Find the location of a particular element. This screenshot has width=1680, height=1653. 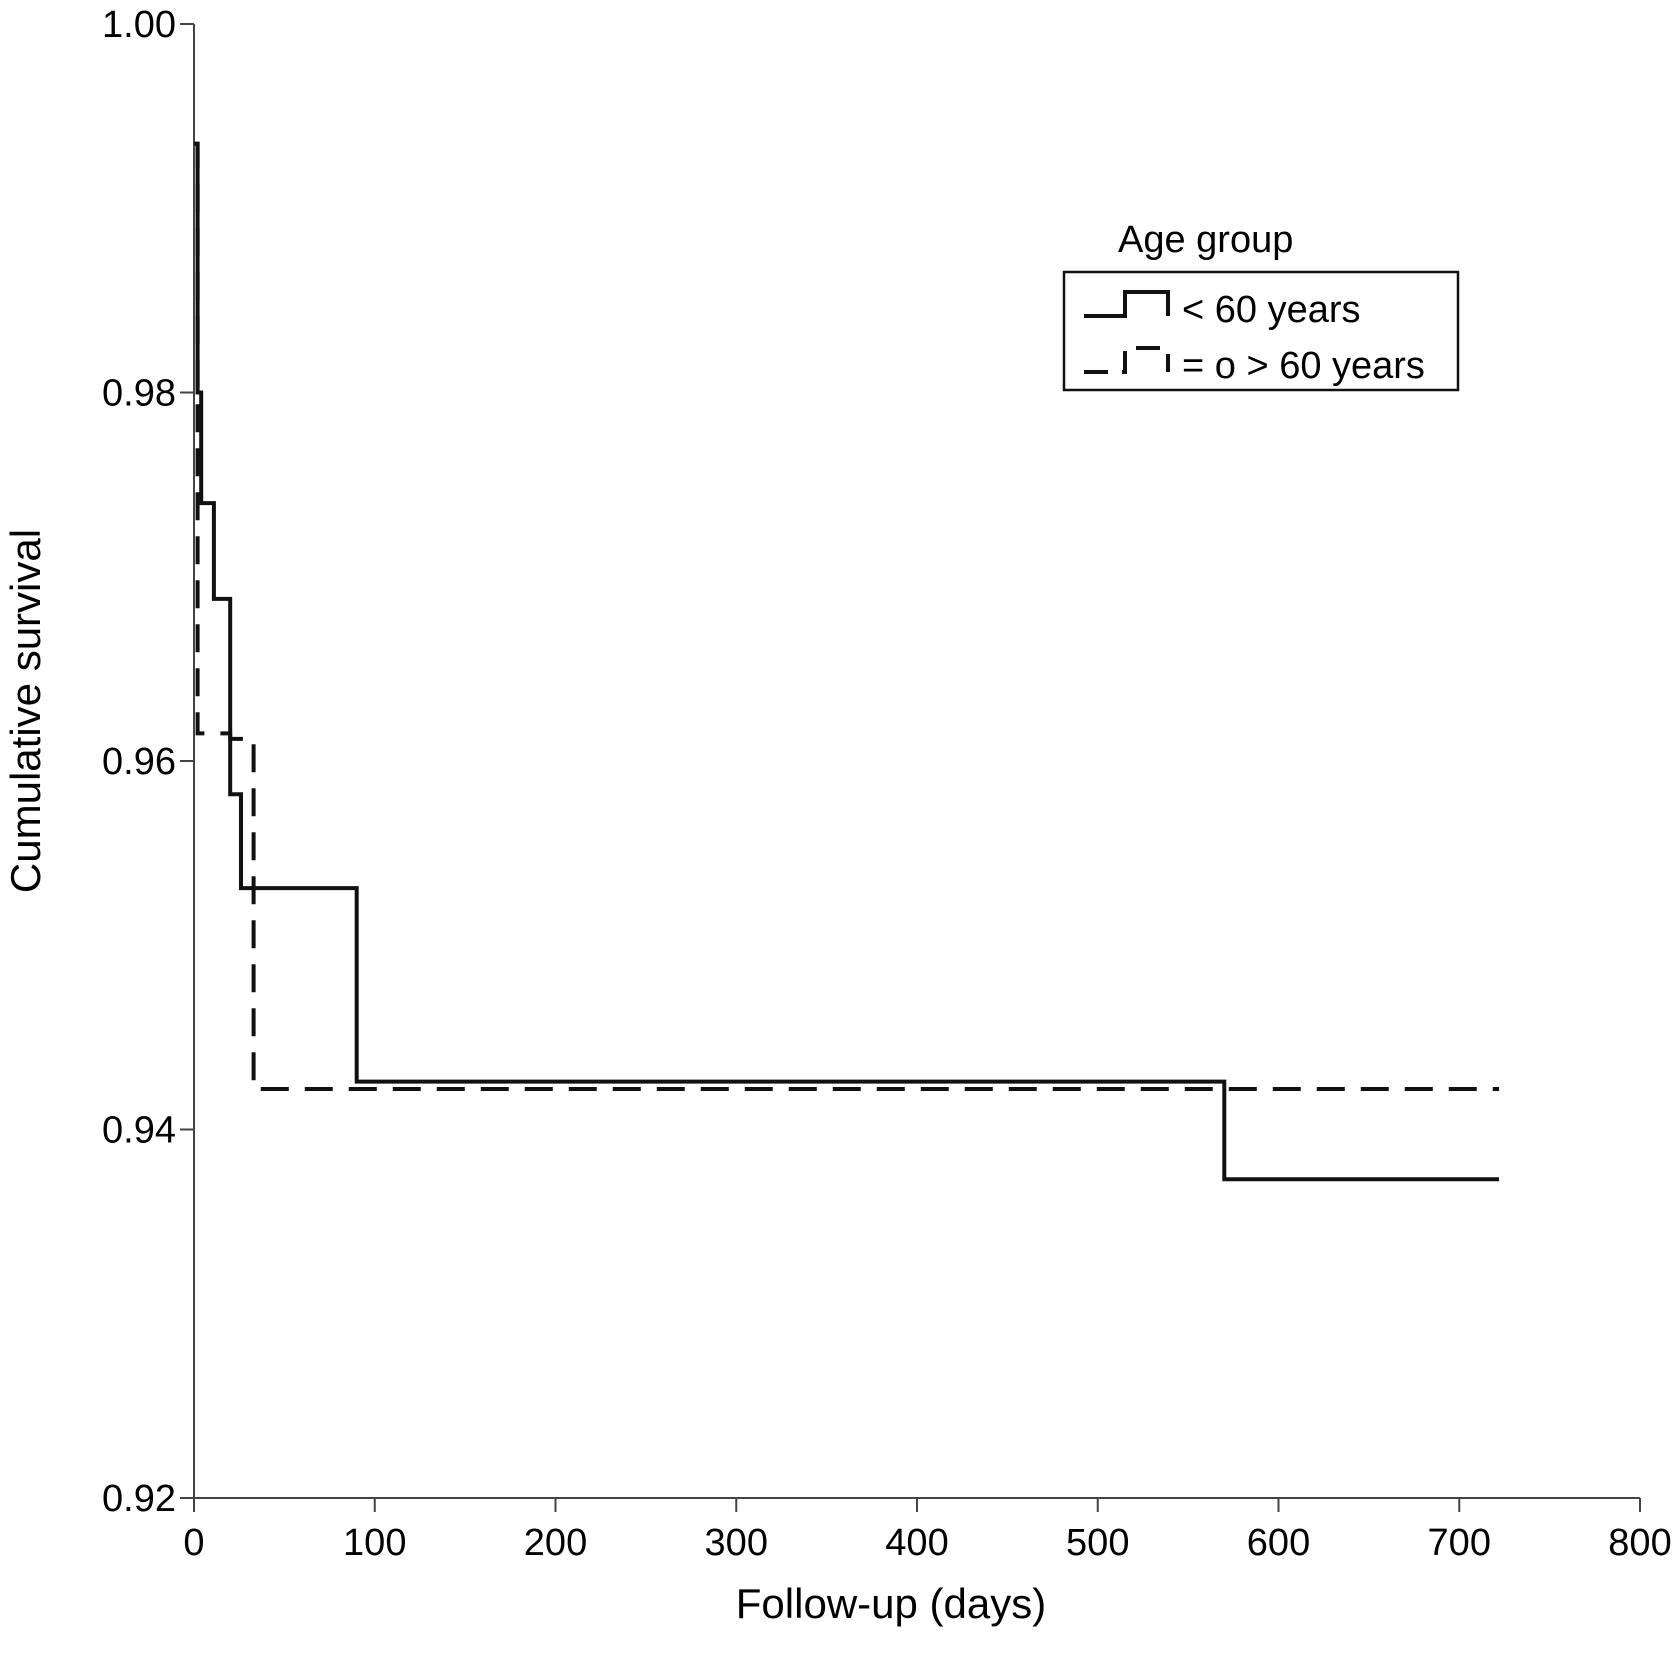

legend-title: Age group is located at coordinates (1205, 240).